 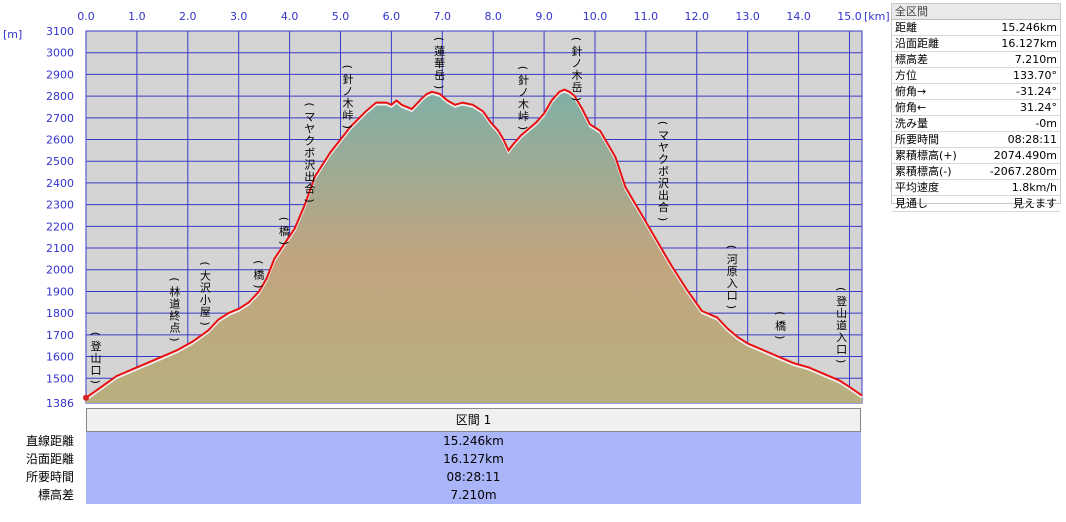 I want to click on summary-label: 見通し, so click(x=932, y=203).